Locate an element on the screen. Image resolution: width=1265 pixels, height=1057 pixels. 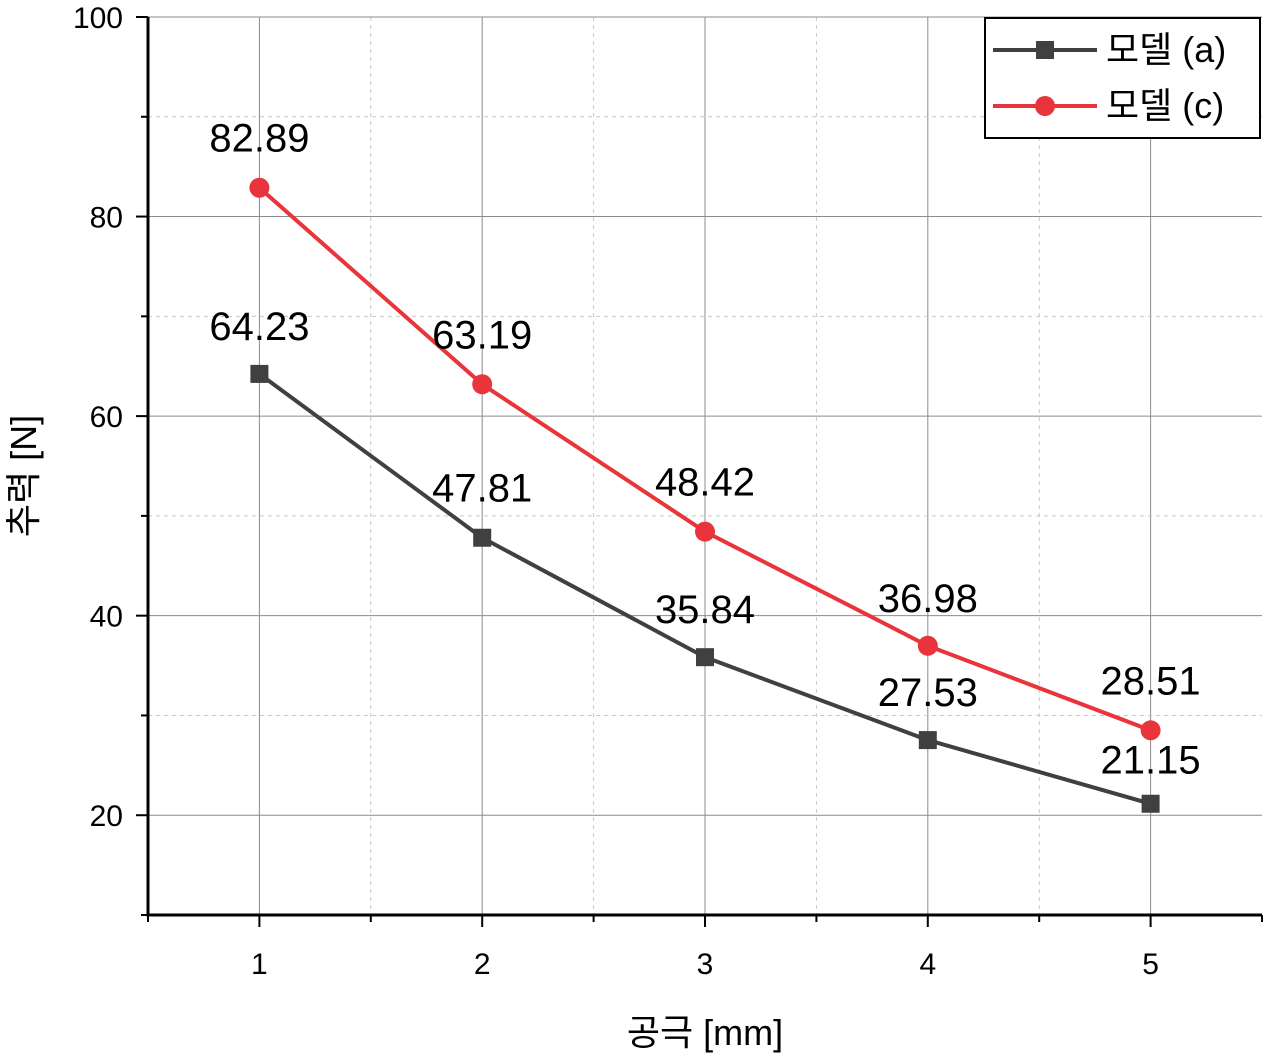
legend-entry: 모델 (c) is located at coordinates (1108, 105).